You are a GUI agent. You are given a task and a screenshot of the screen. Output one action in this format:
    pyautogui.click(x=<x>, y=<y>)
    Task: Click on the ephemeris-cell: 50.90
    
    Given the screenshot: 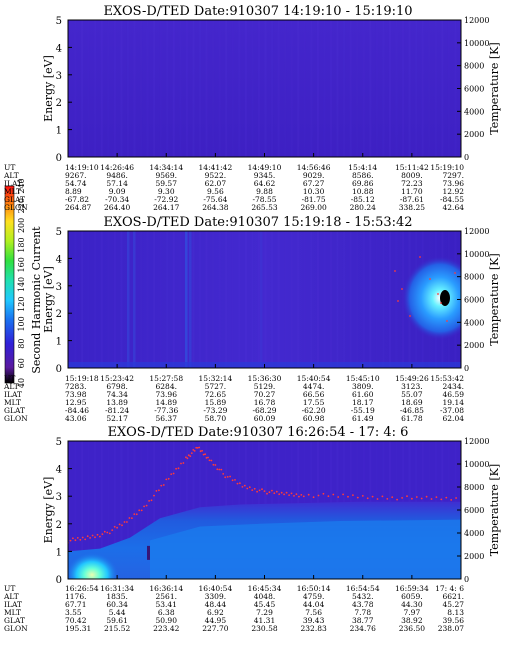 What is the action you would take?
    pyautogui.click(x=167, y=620)
    